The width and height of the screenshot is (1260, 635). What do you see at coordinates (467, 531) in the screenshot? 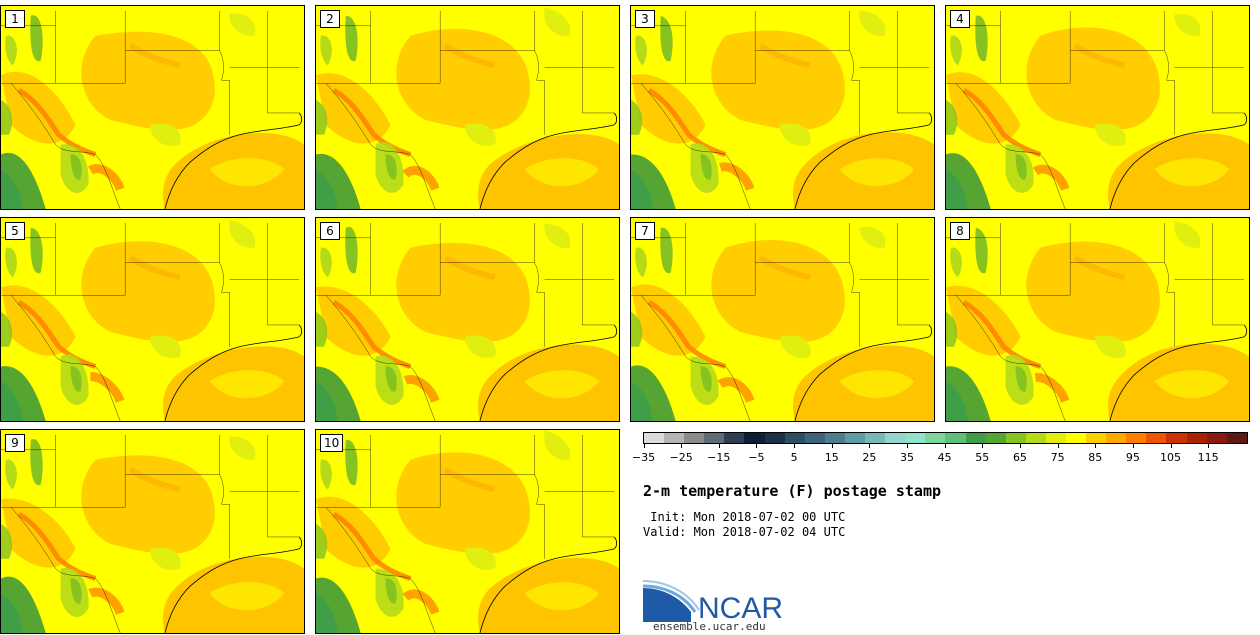
I see `ensemble-member-panel: 10` at bounding box center [467, 531].